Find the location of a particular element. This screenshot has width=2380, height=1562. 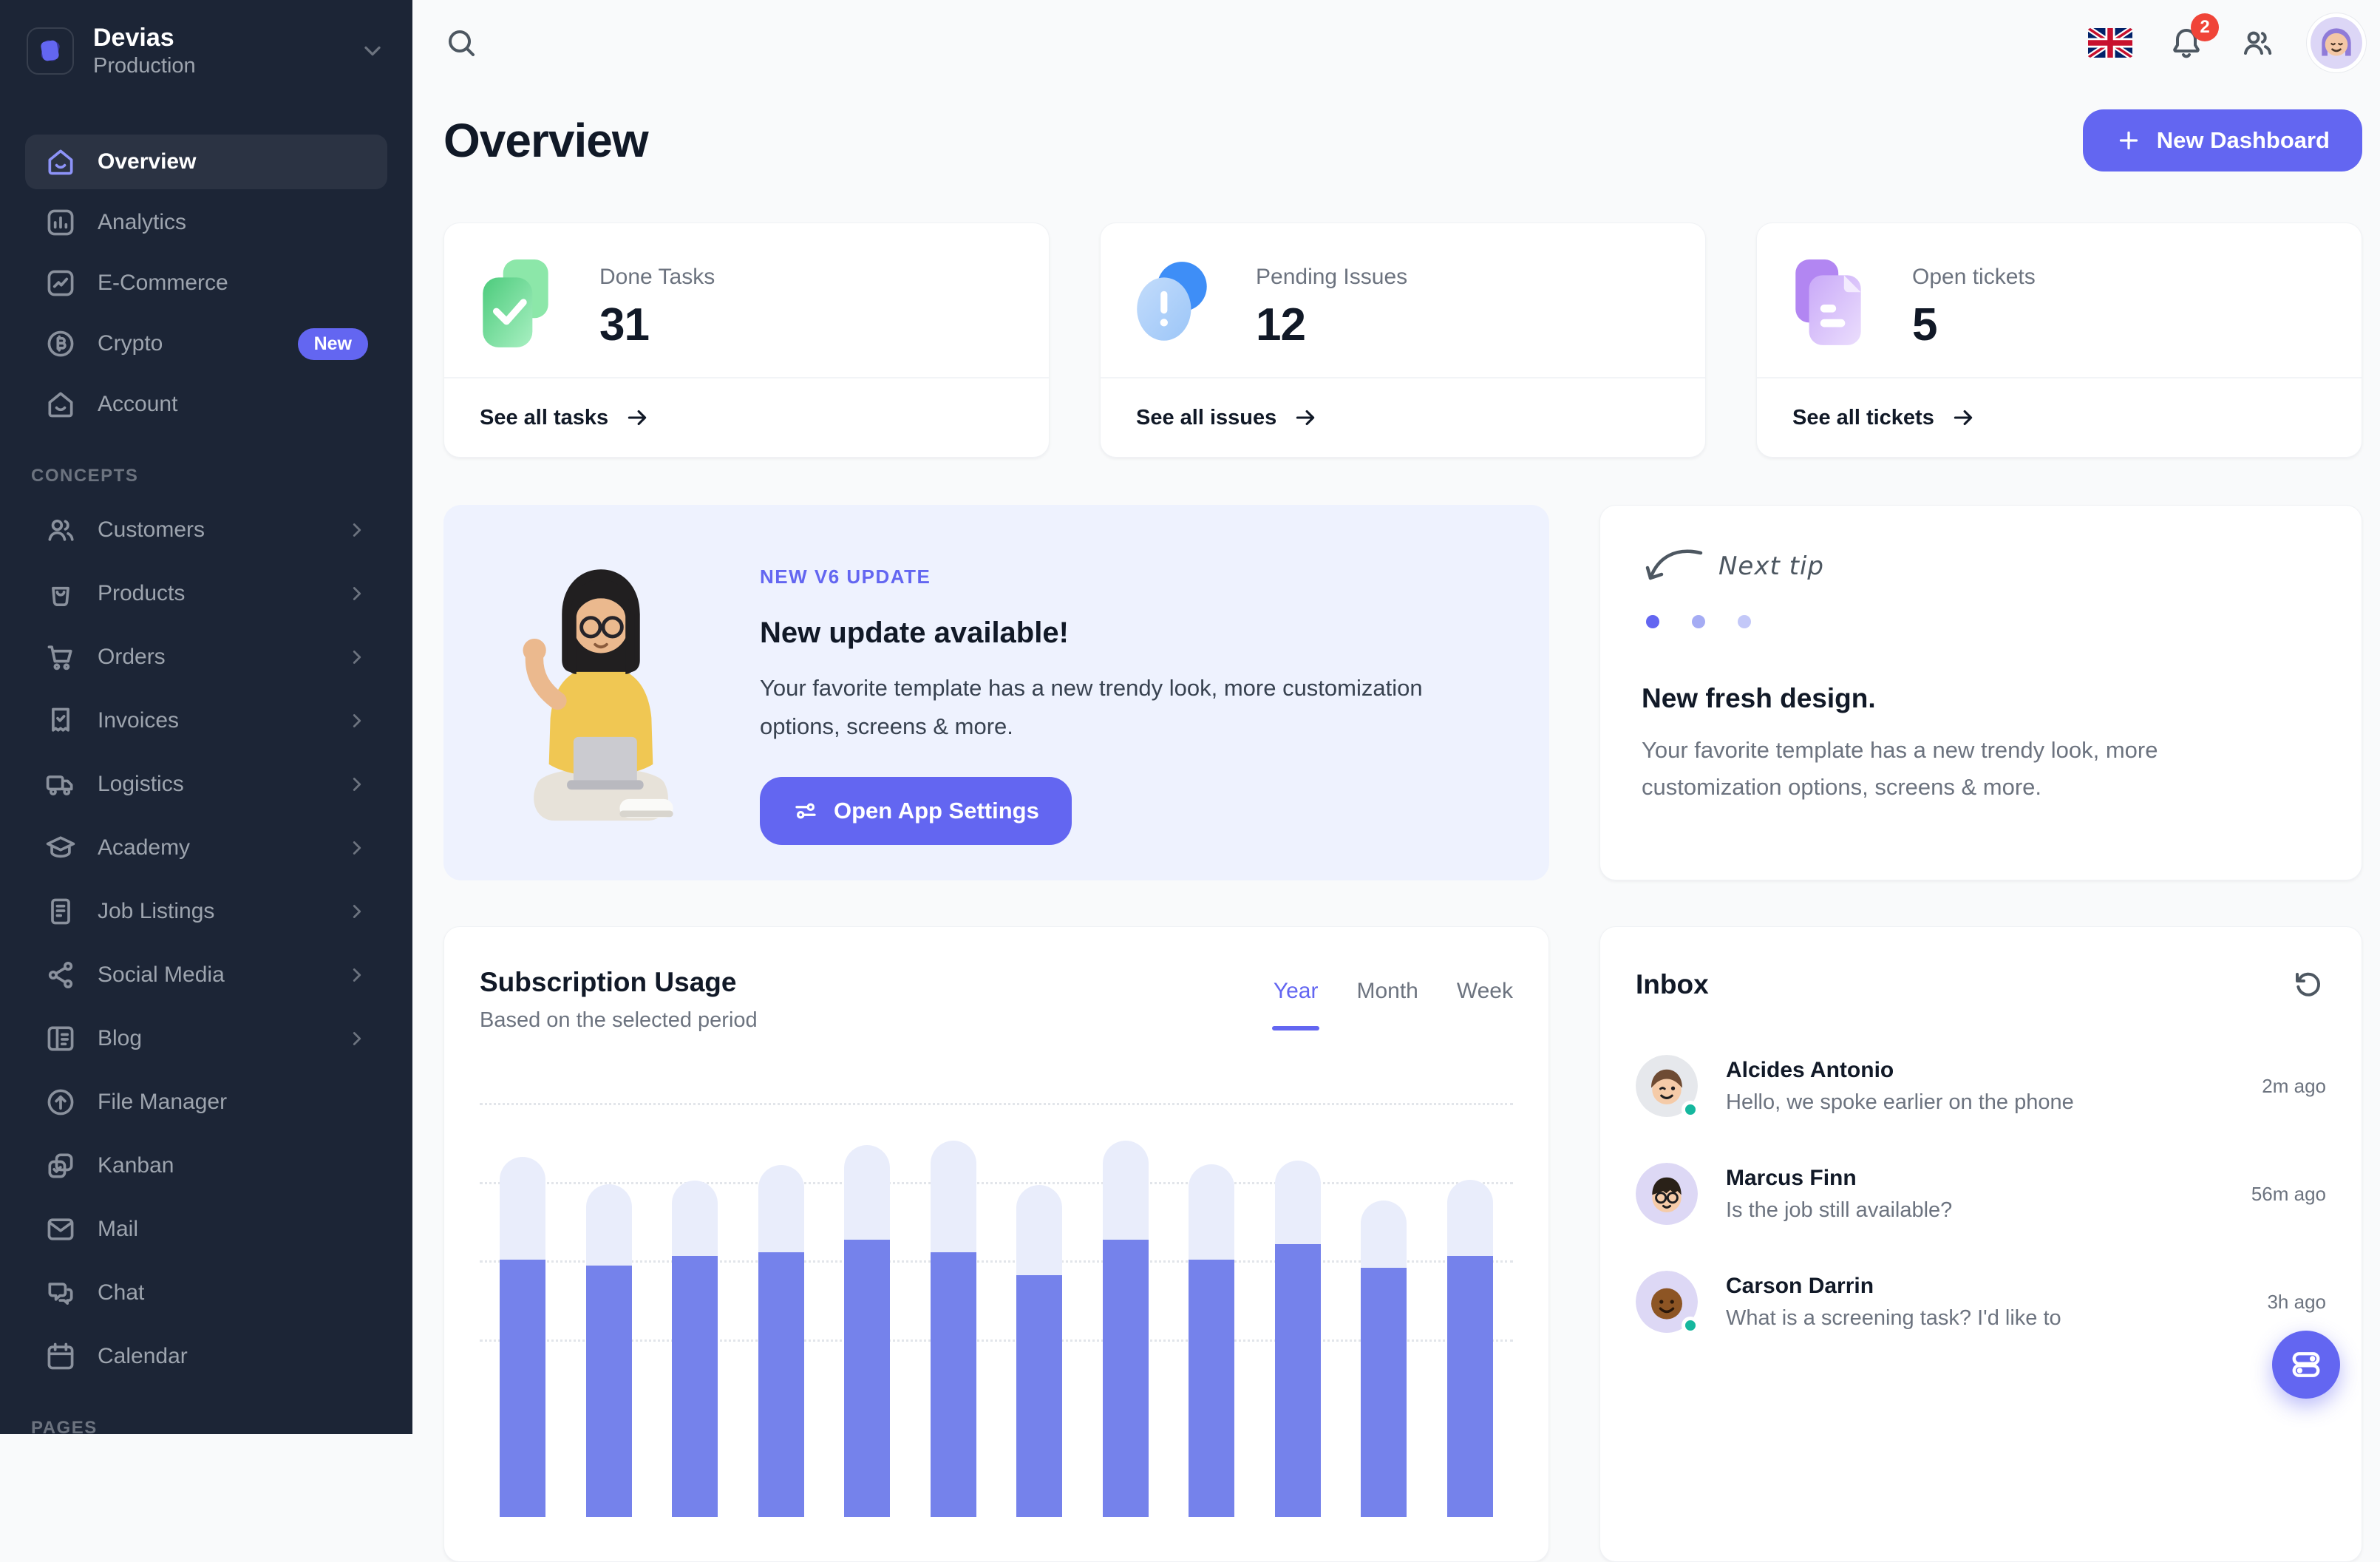

usage-subtitle: Based on the selected period is located at coordinates (619, 1020).